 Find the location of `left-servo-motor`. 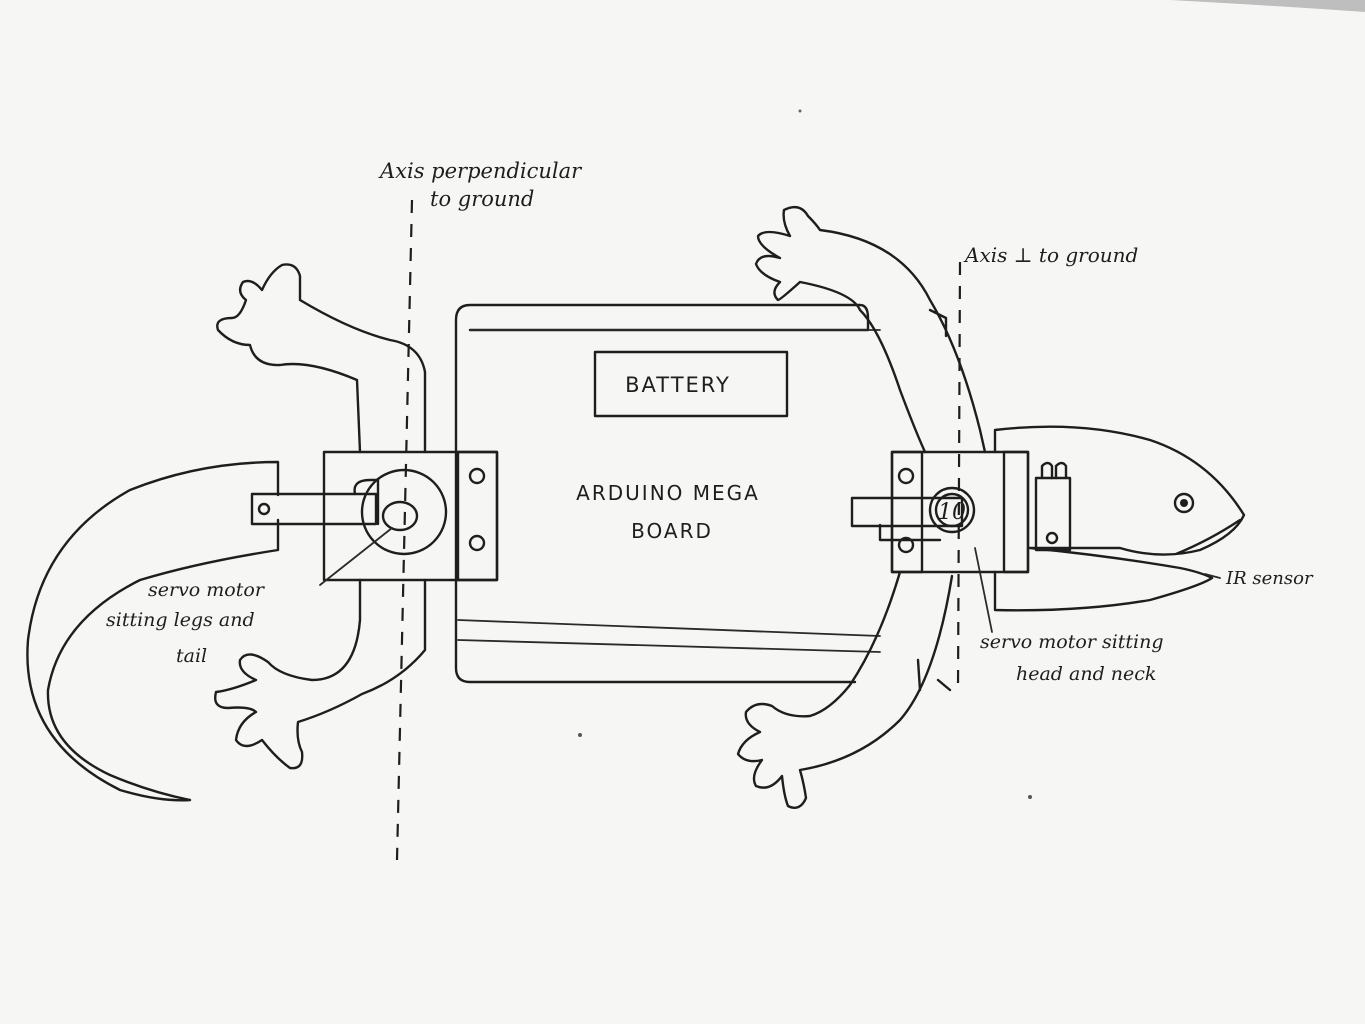

left-servo-motor is located at coordinates (374, 516).